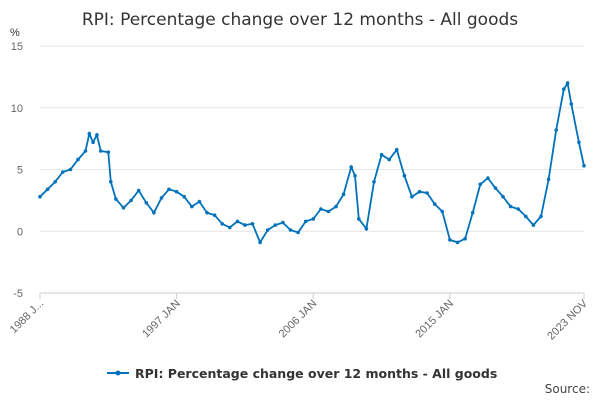  What do you see at coordinates (434, 319) in the screenshot?
I see `x-tick-label: 2015 JAN` at bounding box center [434, 319].